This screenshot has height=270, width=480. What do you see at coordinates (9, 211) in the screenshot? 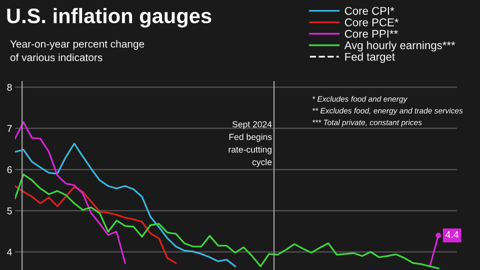
I see `y-tick-label: 5` at bounding box center [9, 211].